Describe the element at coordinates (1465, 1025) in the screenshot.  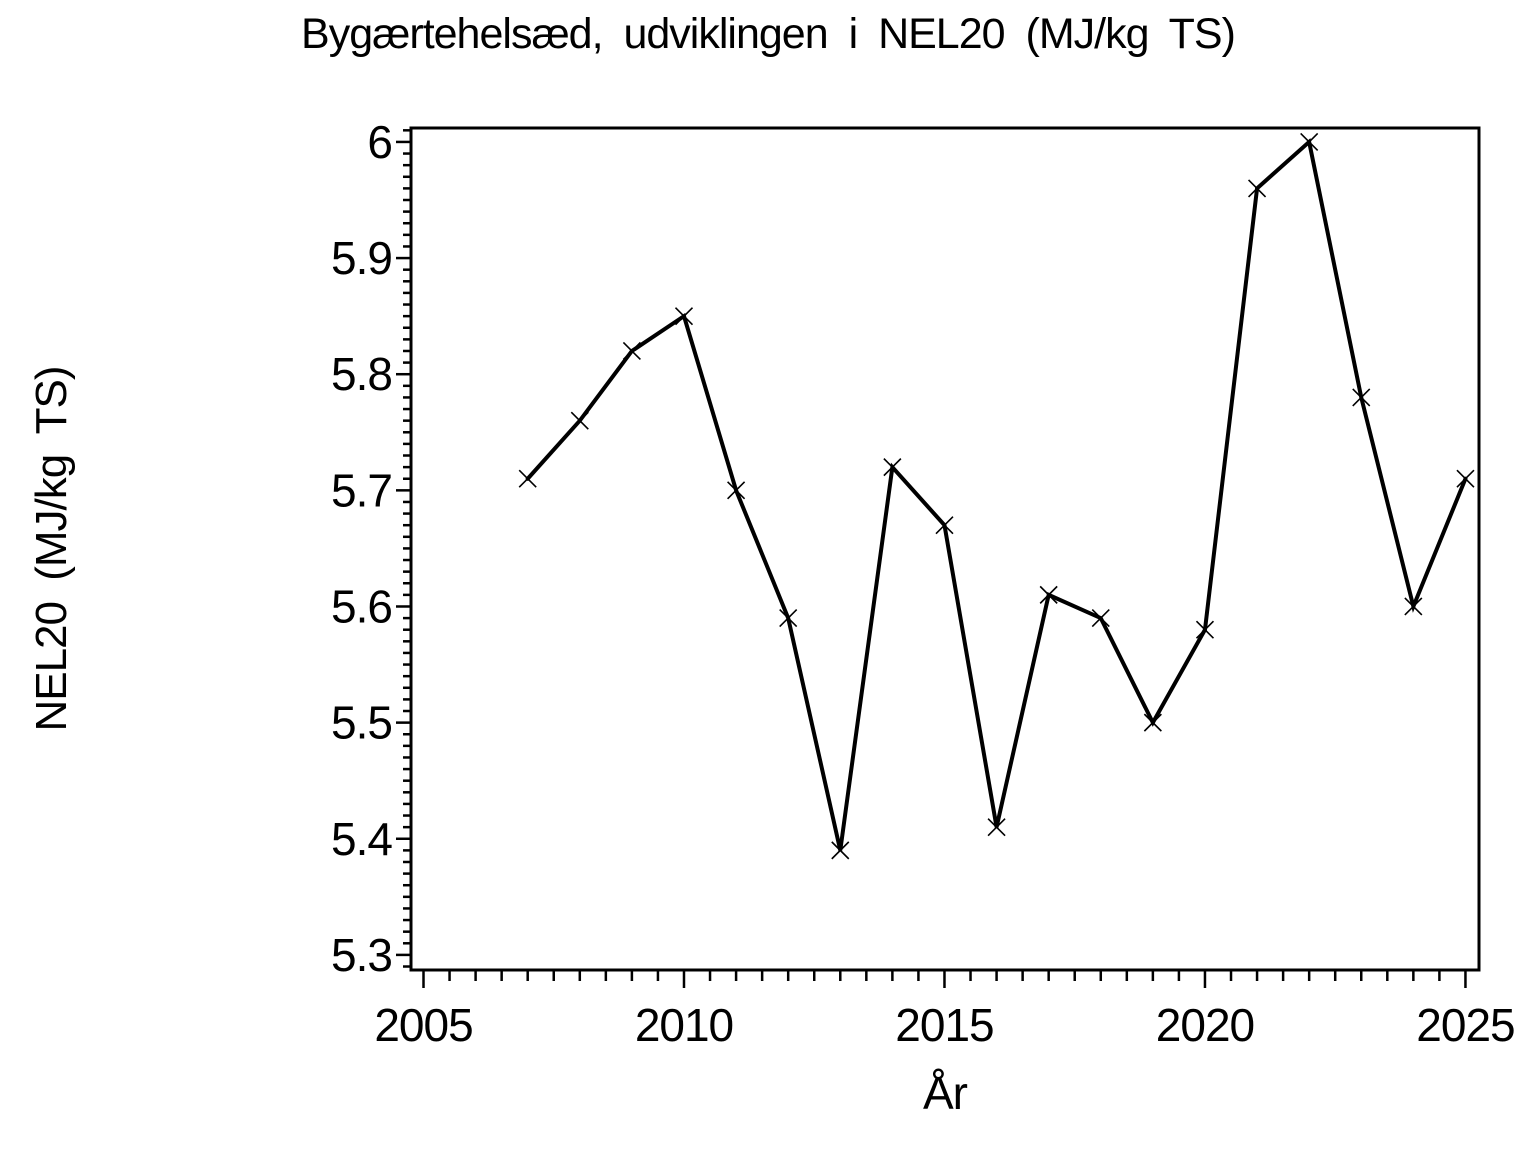
I see `x-tick-label: 2025` at that location.